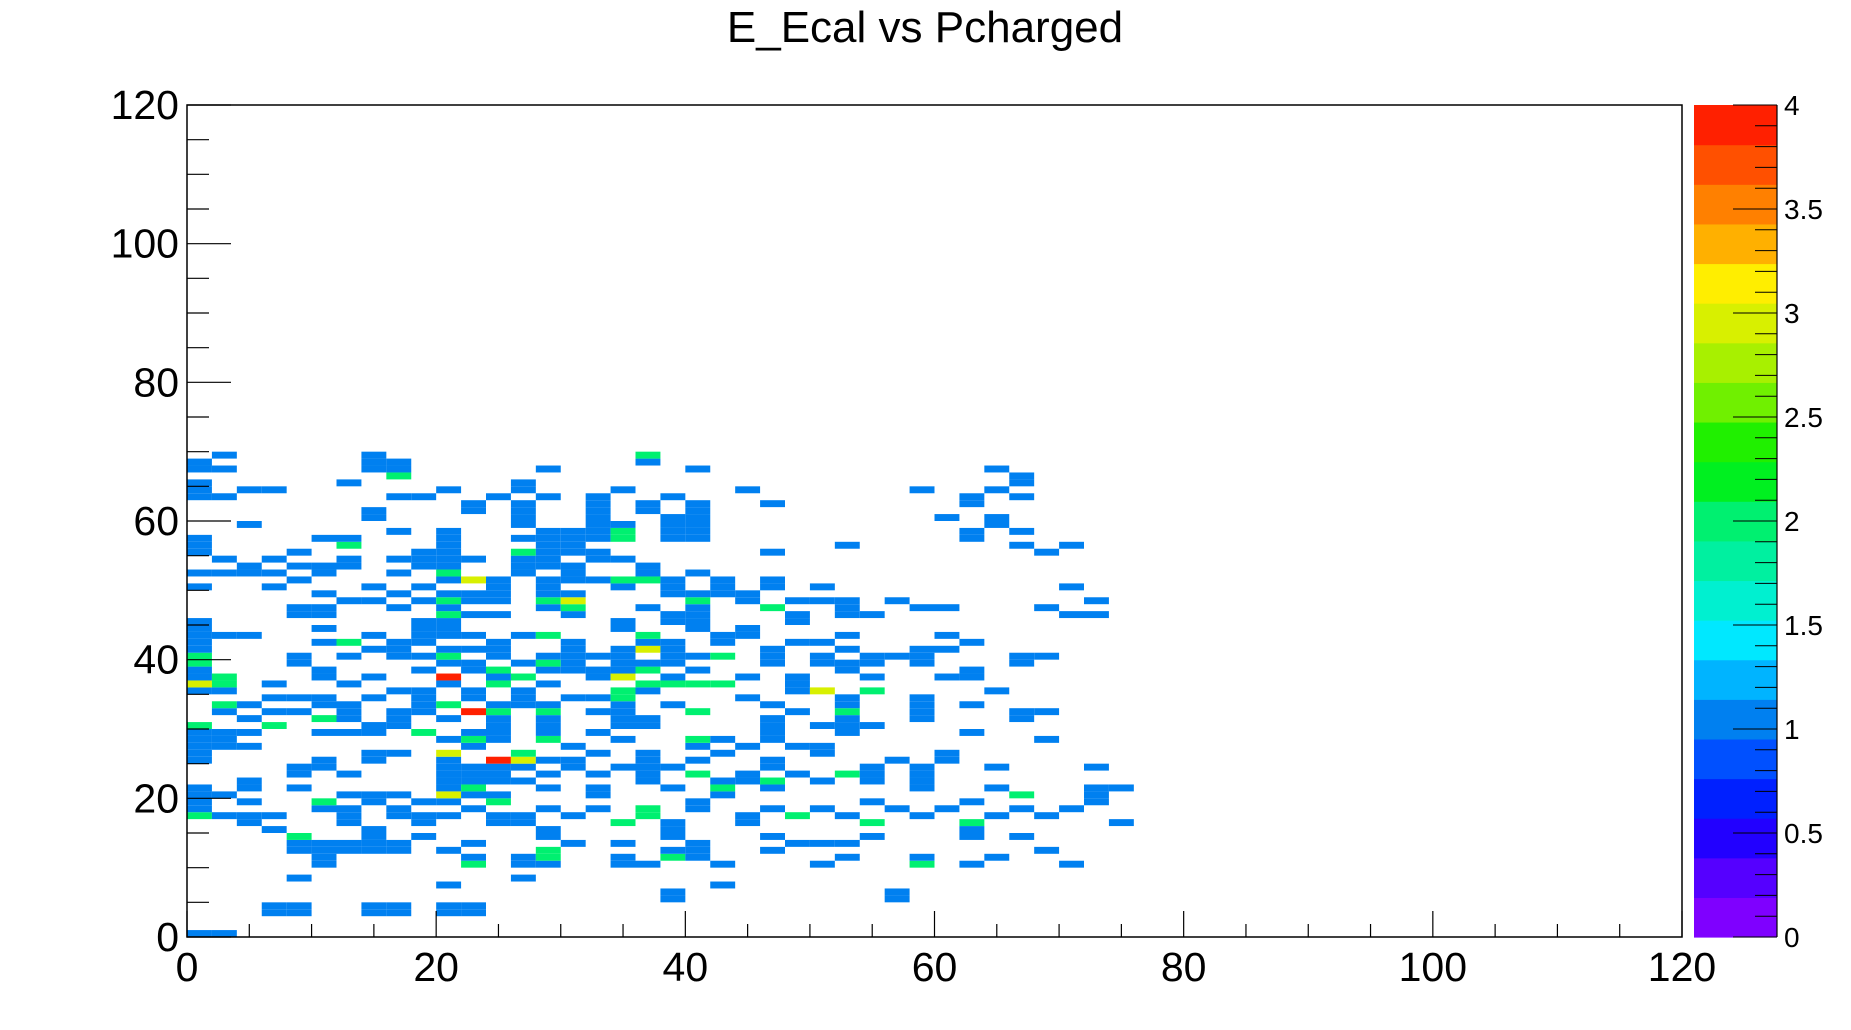 The height and width of the screenshot is (1030, 1851). Describe the element at coordinates (1792, 313) in the screenshot. I see `colorbar-tick-label: 3` at that location.